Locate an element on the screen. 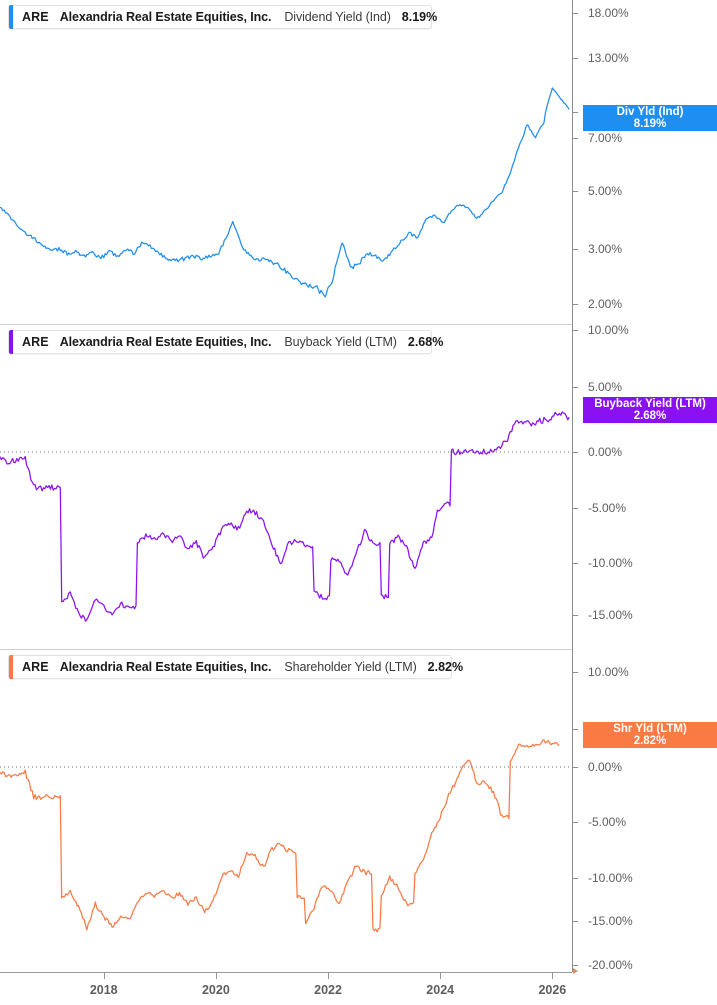  x-axis-arrow-icon is located at coordinates (575, 971).